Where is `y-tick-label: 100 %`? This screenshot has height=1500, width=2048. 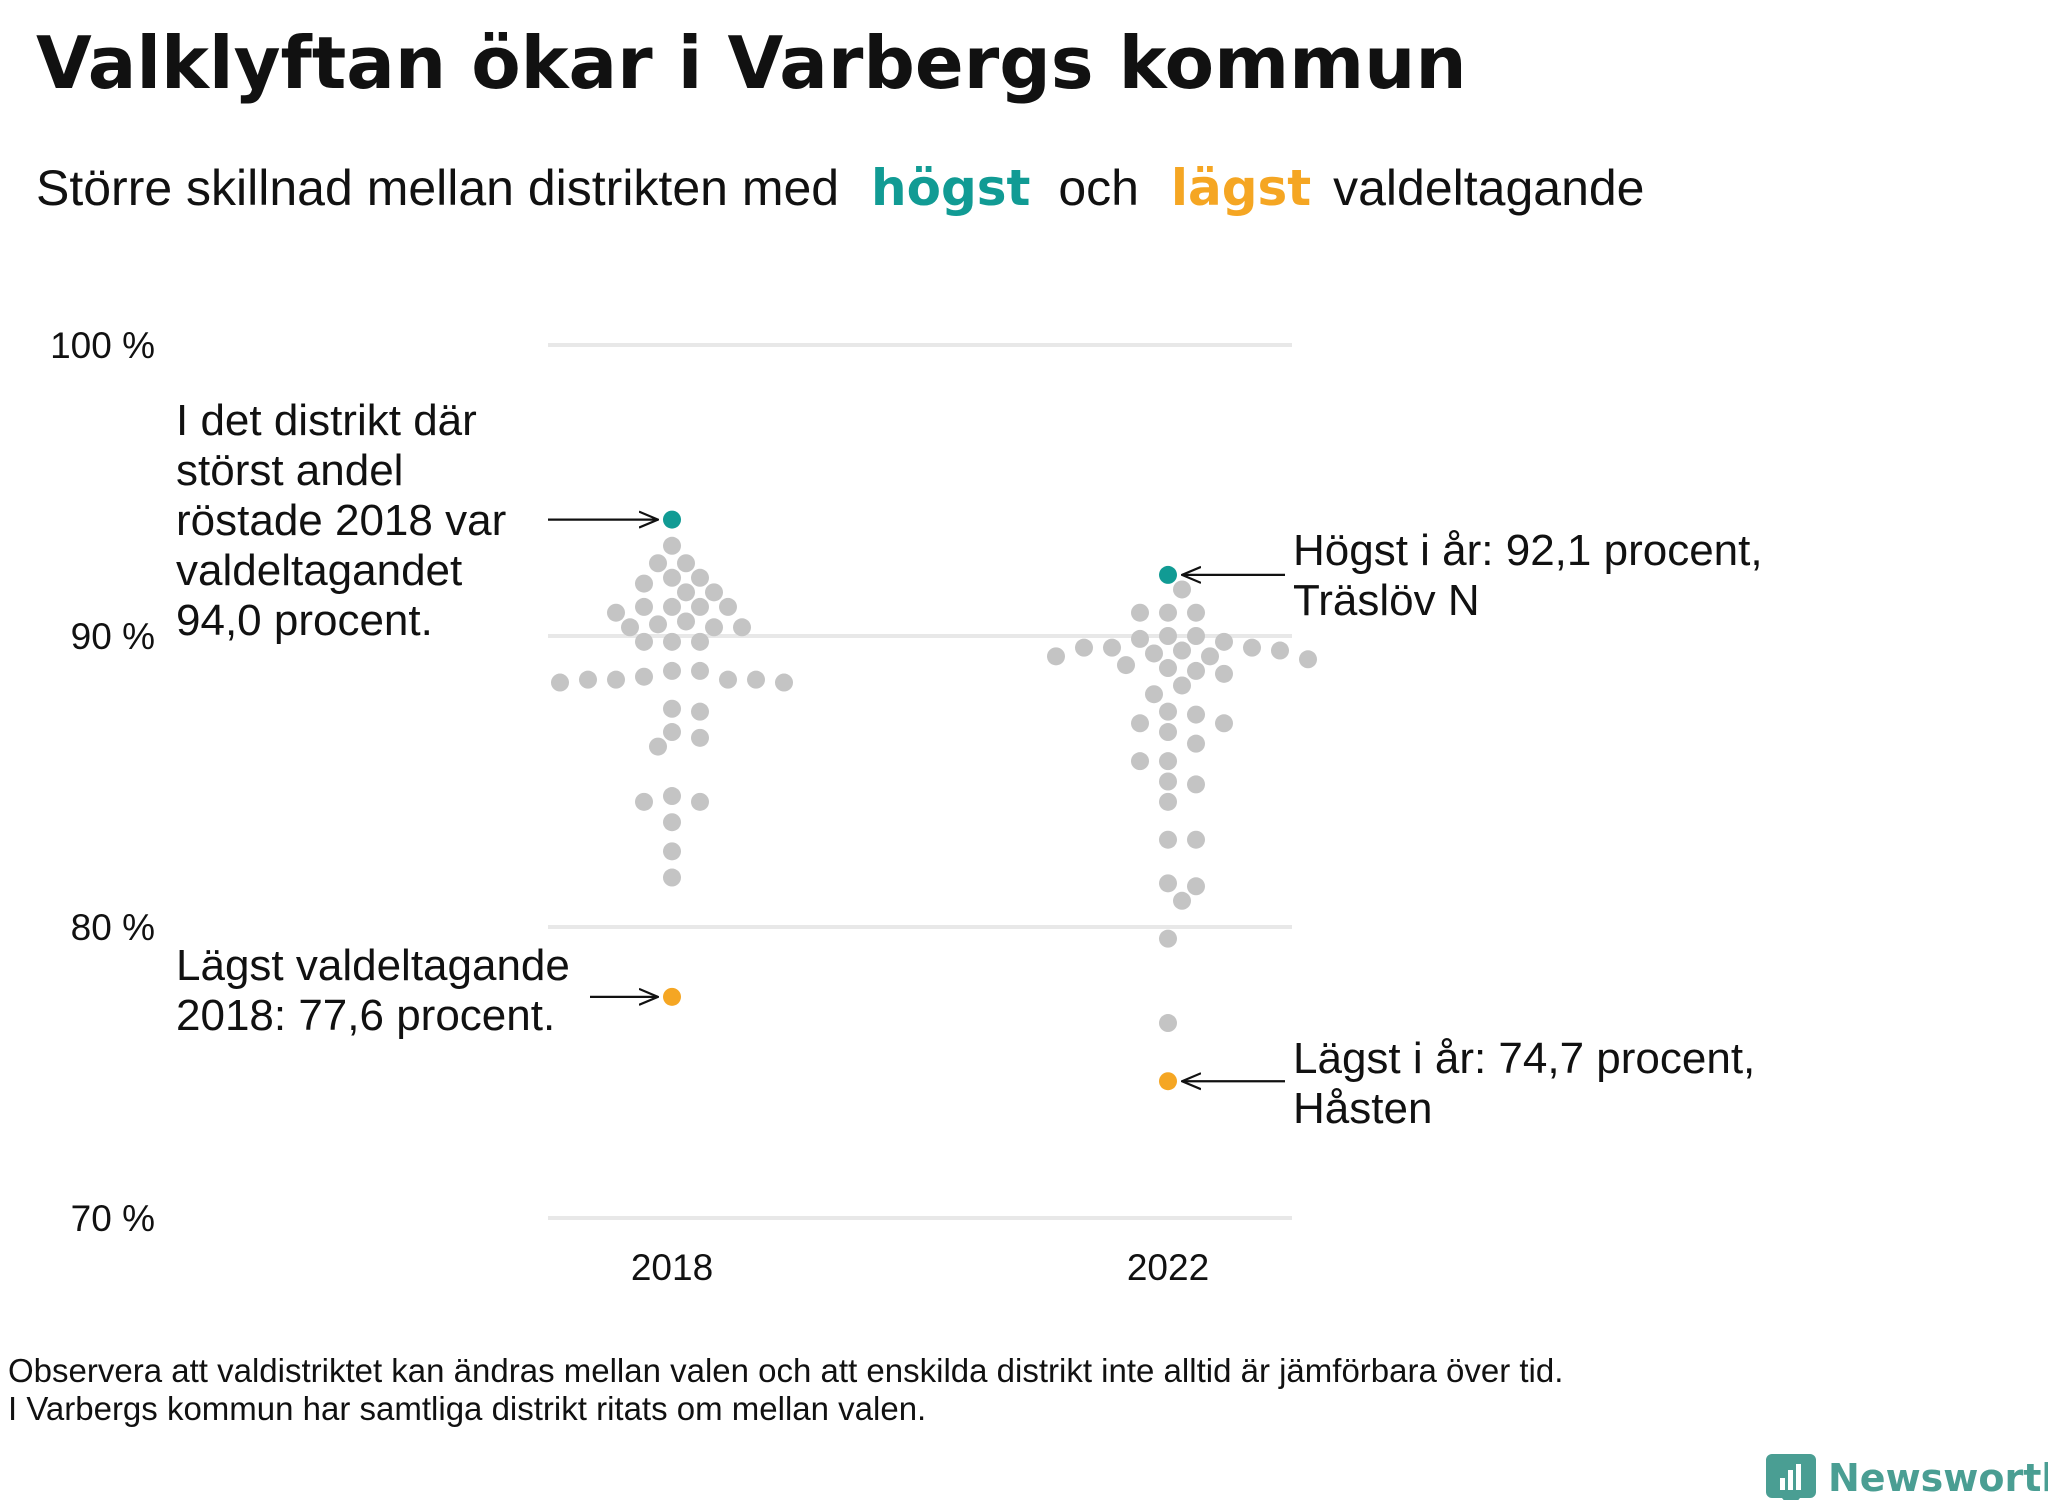
y-tick-label: 100 % is located at coordinates (102, 345).